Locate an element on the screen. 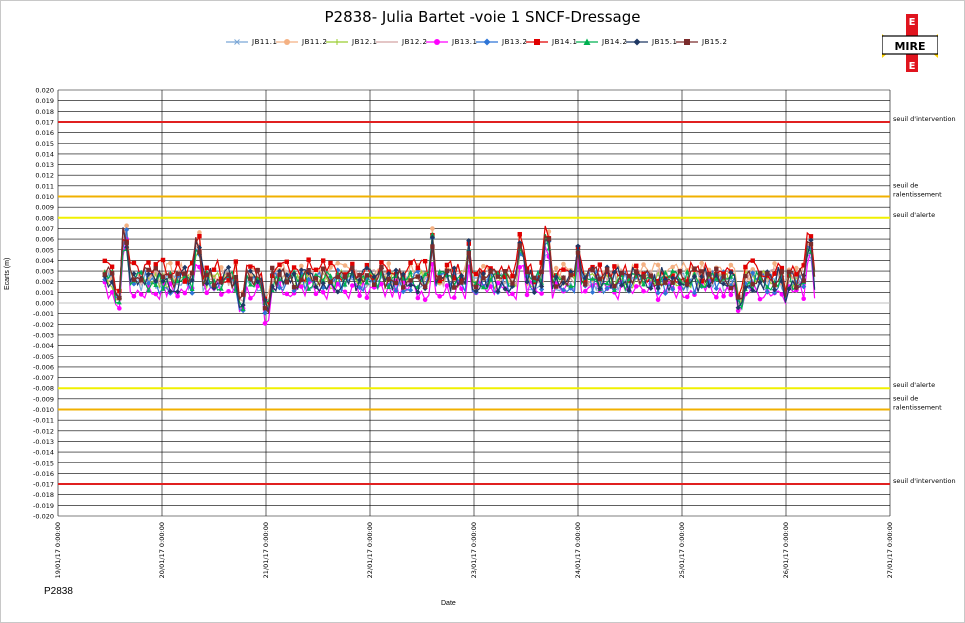 The width and height of the screenshot is (965, 623). y-tick-label: 0.018 is located at coordinates (44, 112).